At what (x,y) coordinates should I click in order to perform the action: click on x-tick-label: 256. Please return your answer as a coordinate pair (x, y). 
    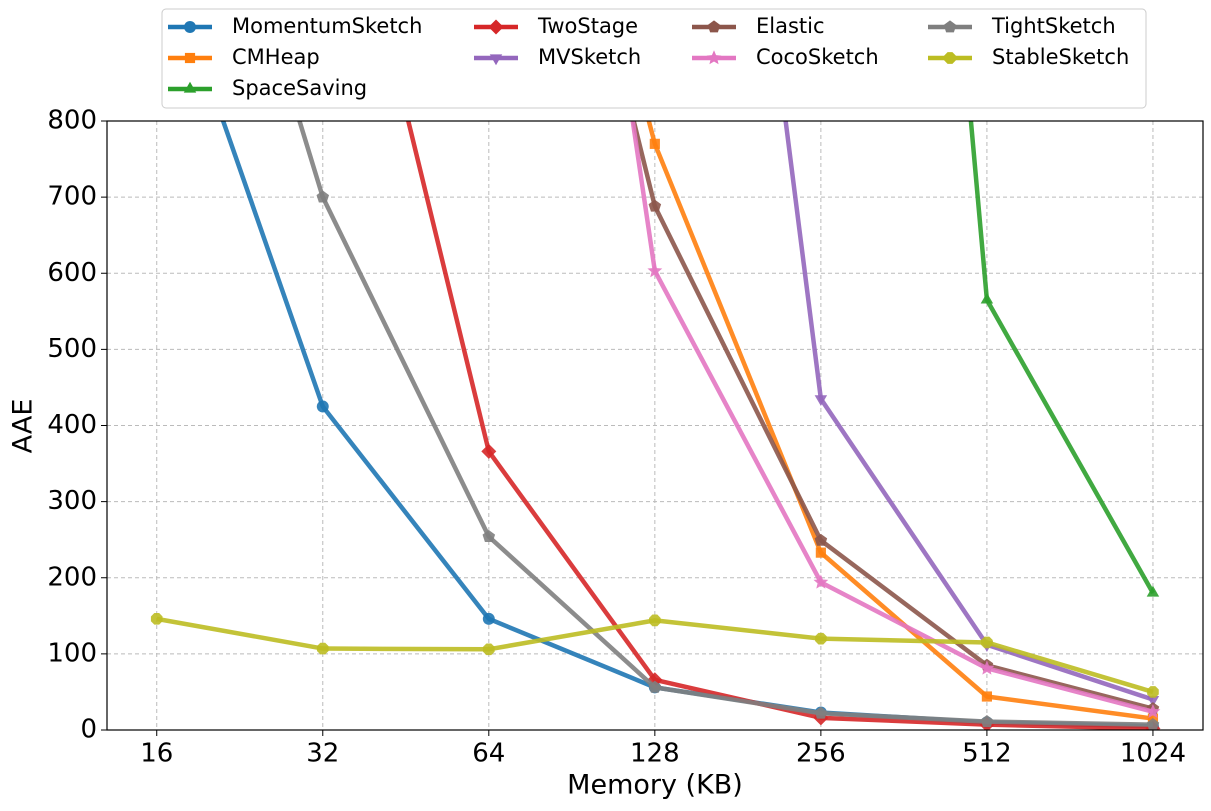
    Looking at the image, I should click on (821, 754).